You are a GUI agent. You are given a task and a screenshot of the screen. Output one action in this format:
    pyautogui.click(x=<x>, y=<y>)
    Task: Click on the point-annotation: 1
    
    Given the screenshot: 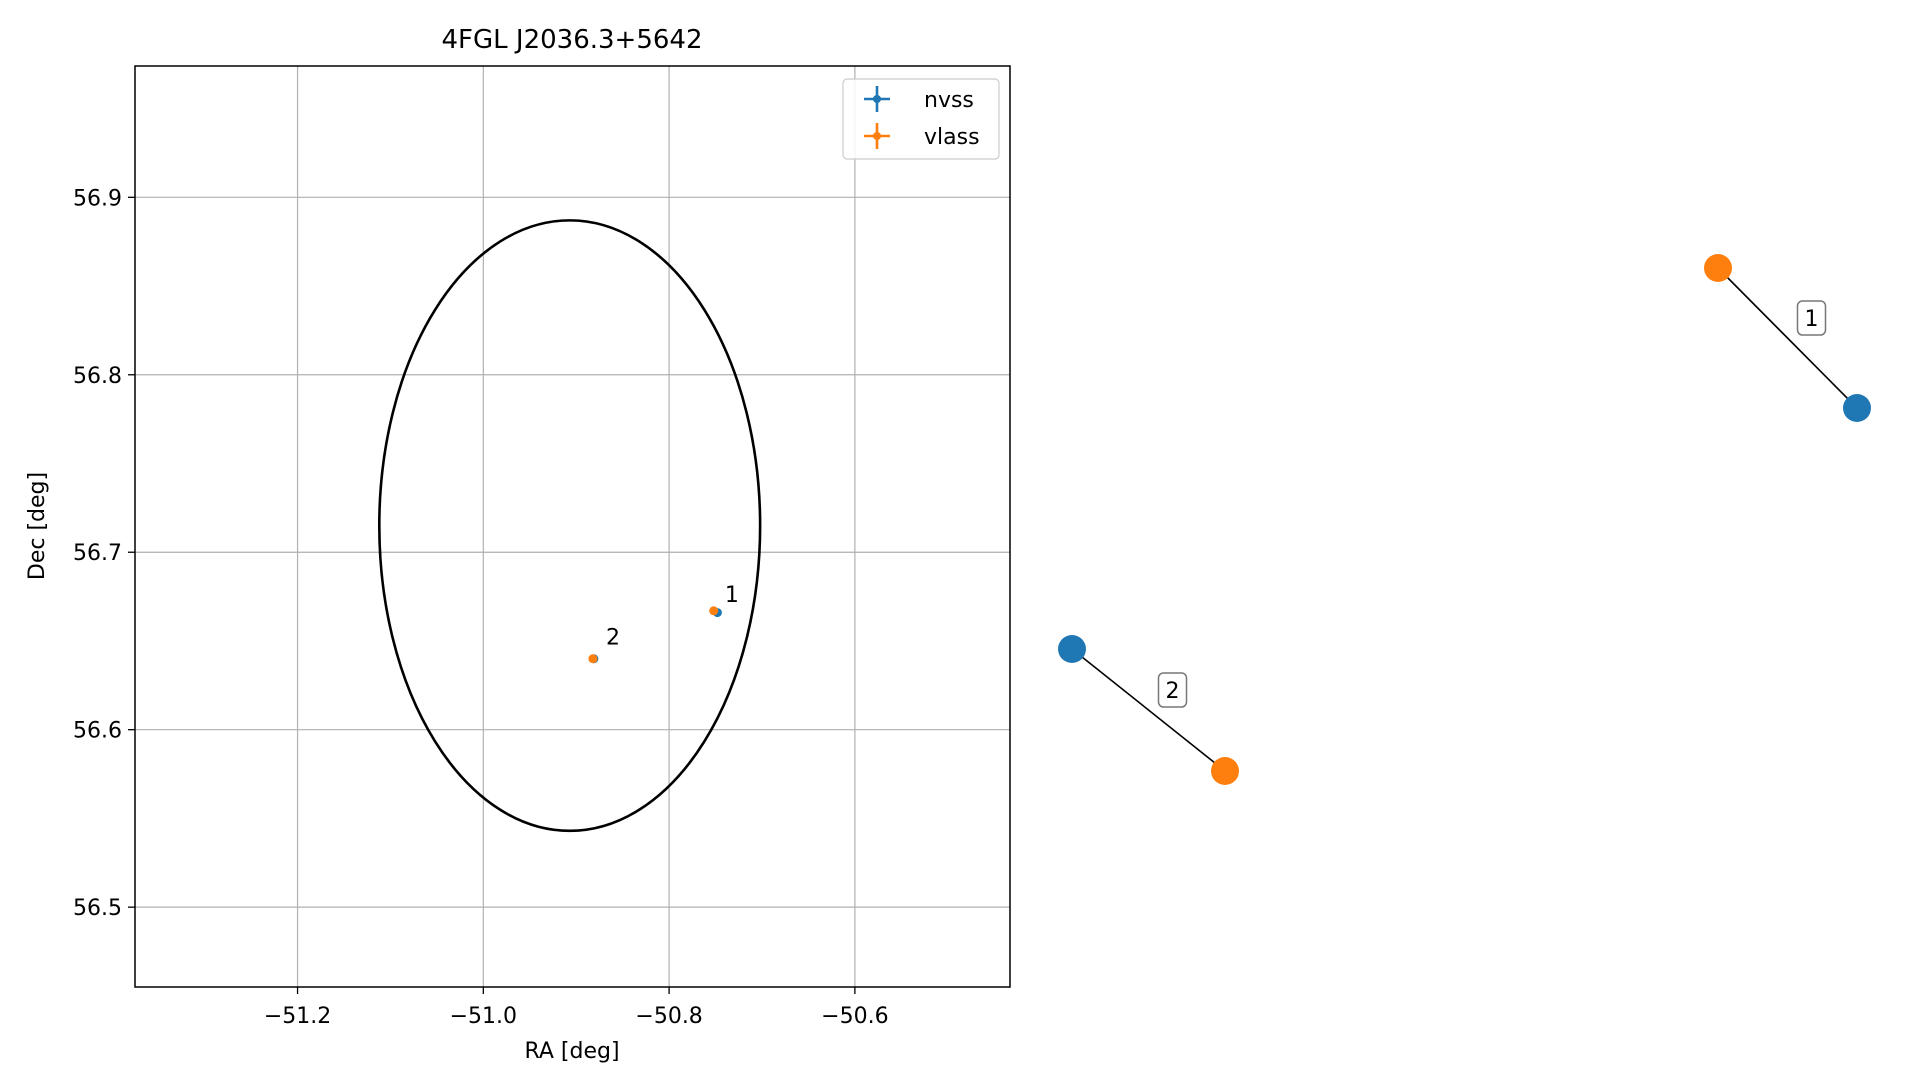 What is the action you would take?
    pyautogui.click(x=732, y=595)
    